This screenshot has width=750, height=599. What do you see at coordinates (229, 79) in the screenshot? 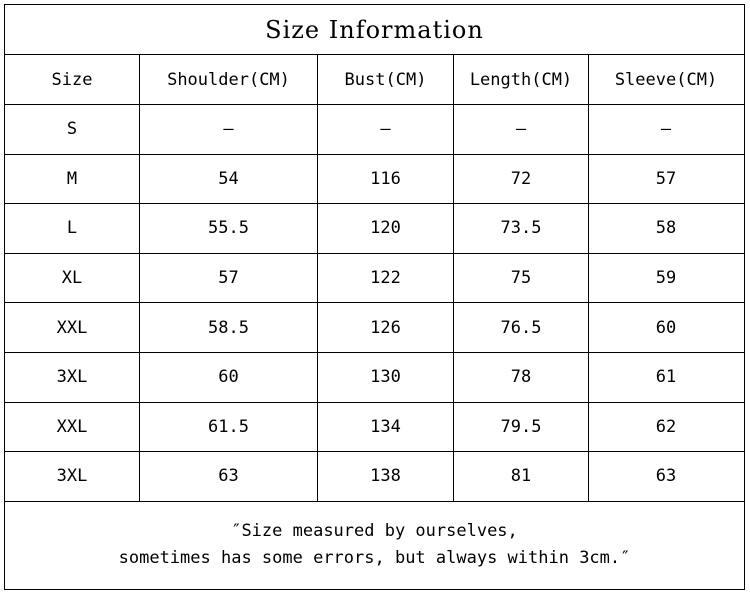
I see `header-cell: Shoulder(CM)` at bounding box center [229, 79].